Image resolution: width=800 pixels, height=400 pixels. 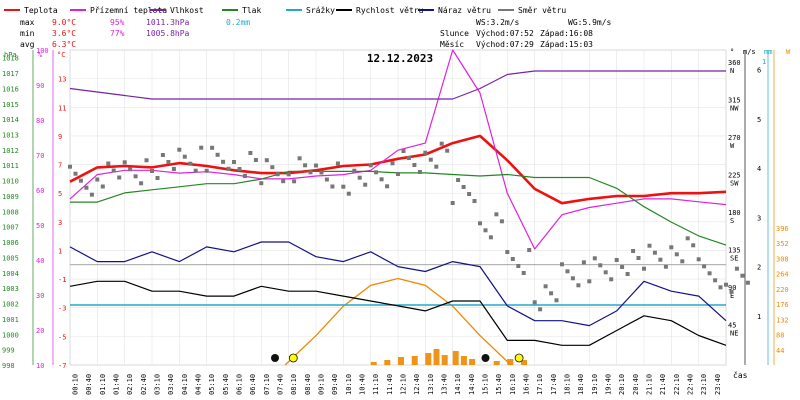 I want to click on axis-hpa-tick: 1004, so click(x=10, y=274).